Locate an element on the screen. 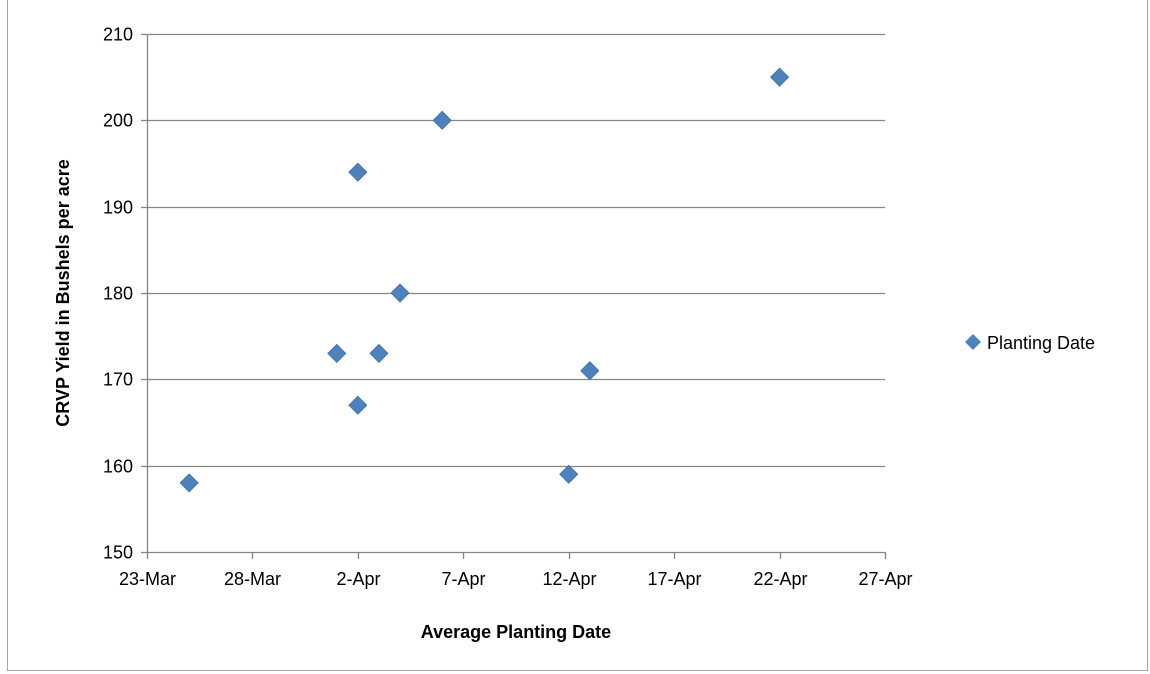  legend-marker-diamond is located at coordinates (973, 342).